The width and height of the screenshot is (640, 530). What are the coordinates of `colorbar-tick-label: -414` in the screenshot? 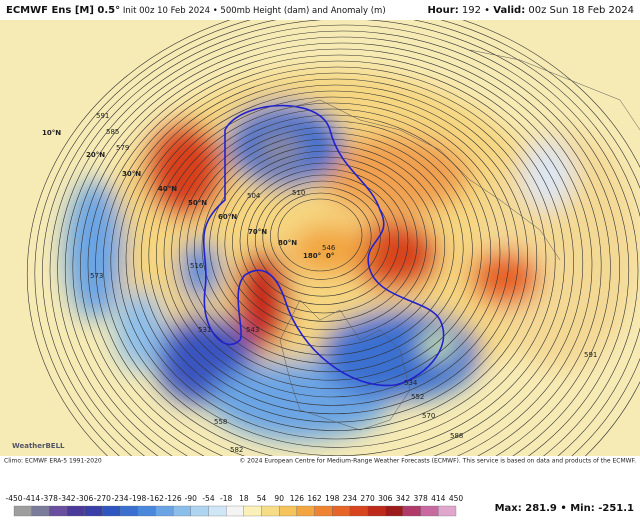 It's located at (31, 498).